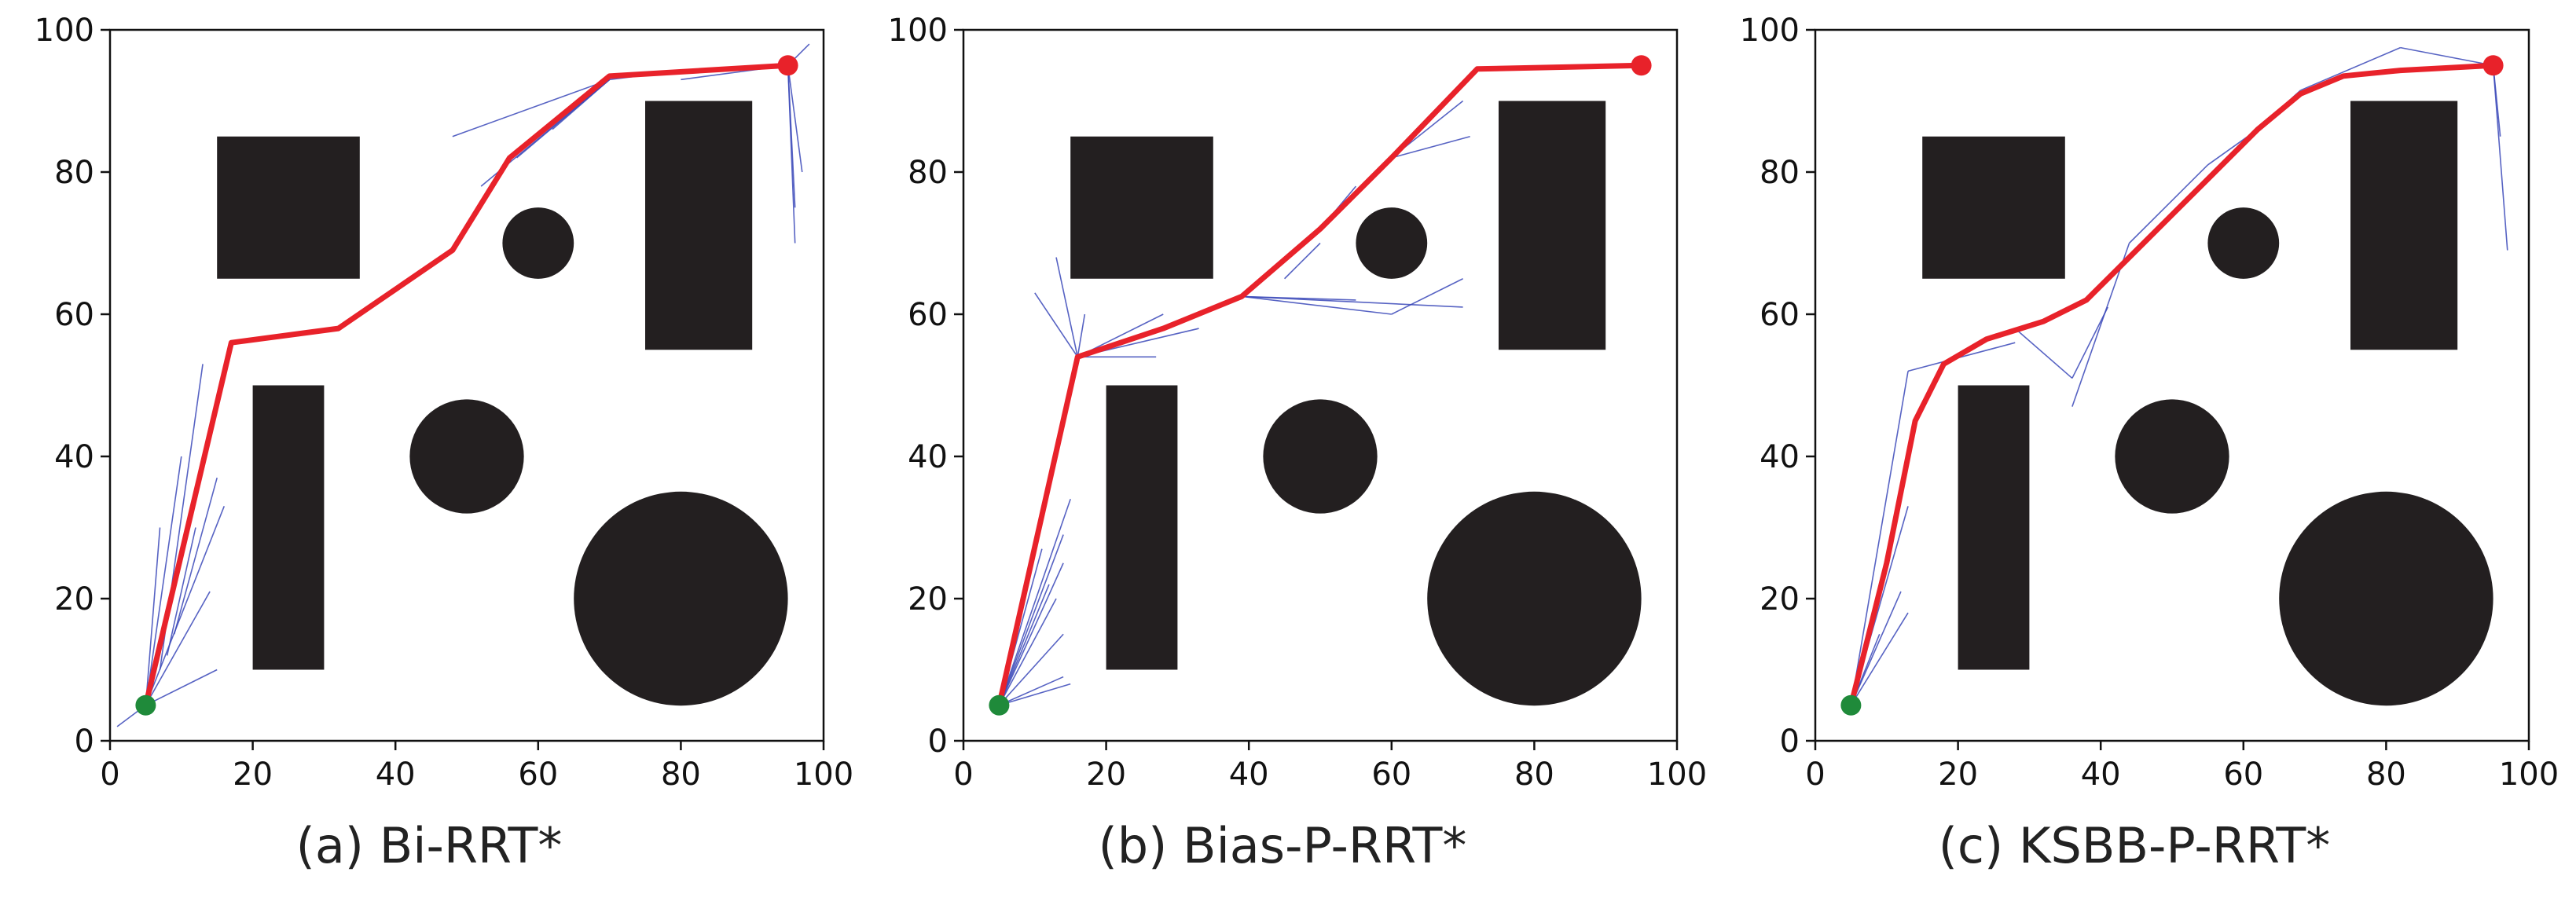  I want to click on tree-branches, so click(1234, 403).